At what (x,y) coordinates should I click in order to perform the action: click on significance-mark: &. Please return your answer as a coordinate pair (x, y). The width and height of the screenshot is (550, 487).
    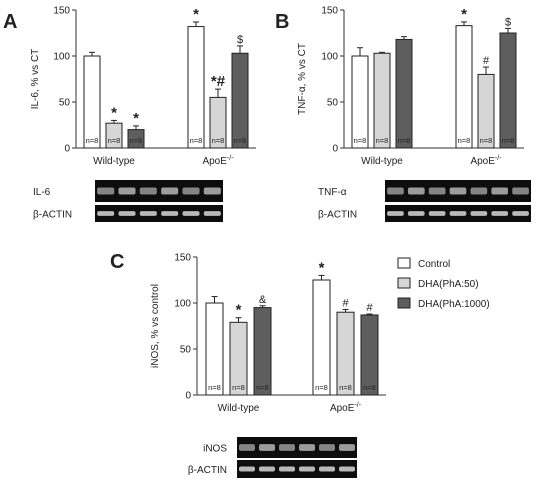
    Looking at the image, I should click on (263, 300).